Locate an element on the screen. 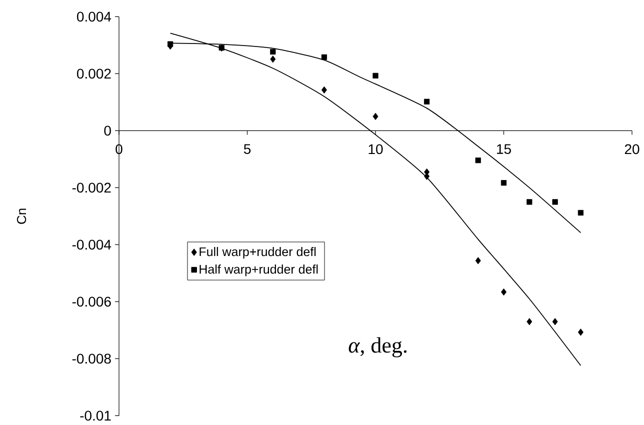 This screenshot has width=644, height=425. y-tick-label: -0.006 is located at coordinates (91, 301).